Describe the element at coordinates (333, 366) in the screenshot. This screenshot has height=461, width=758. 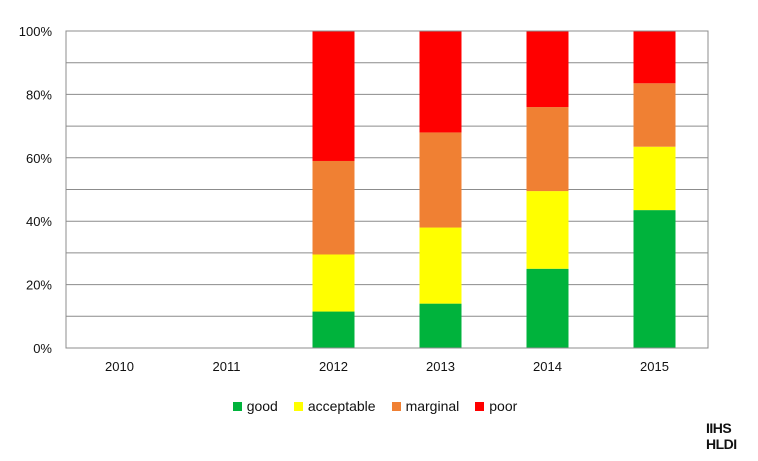
I see `x-tick-label: 2012` at that location.